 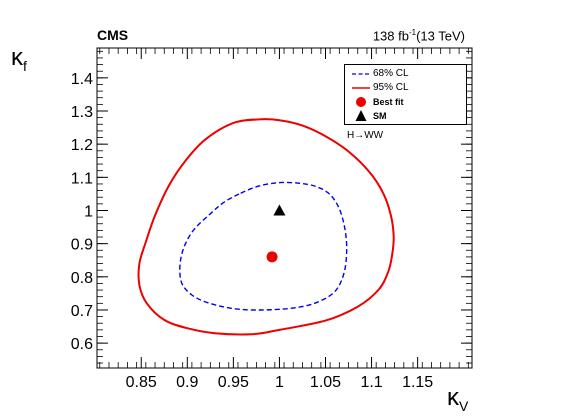 I want to click on legend-item-95: 95% CL, so click(x=405, y=88).